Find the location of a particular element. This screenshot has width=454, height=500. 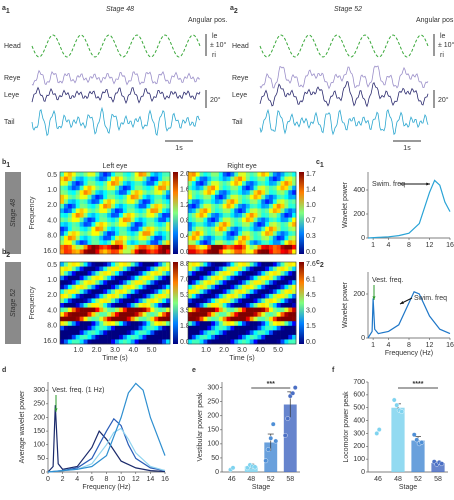

x-tick-label: 16 is located at coordinates (165, 479).